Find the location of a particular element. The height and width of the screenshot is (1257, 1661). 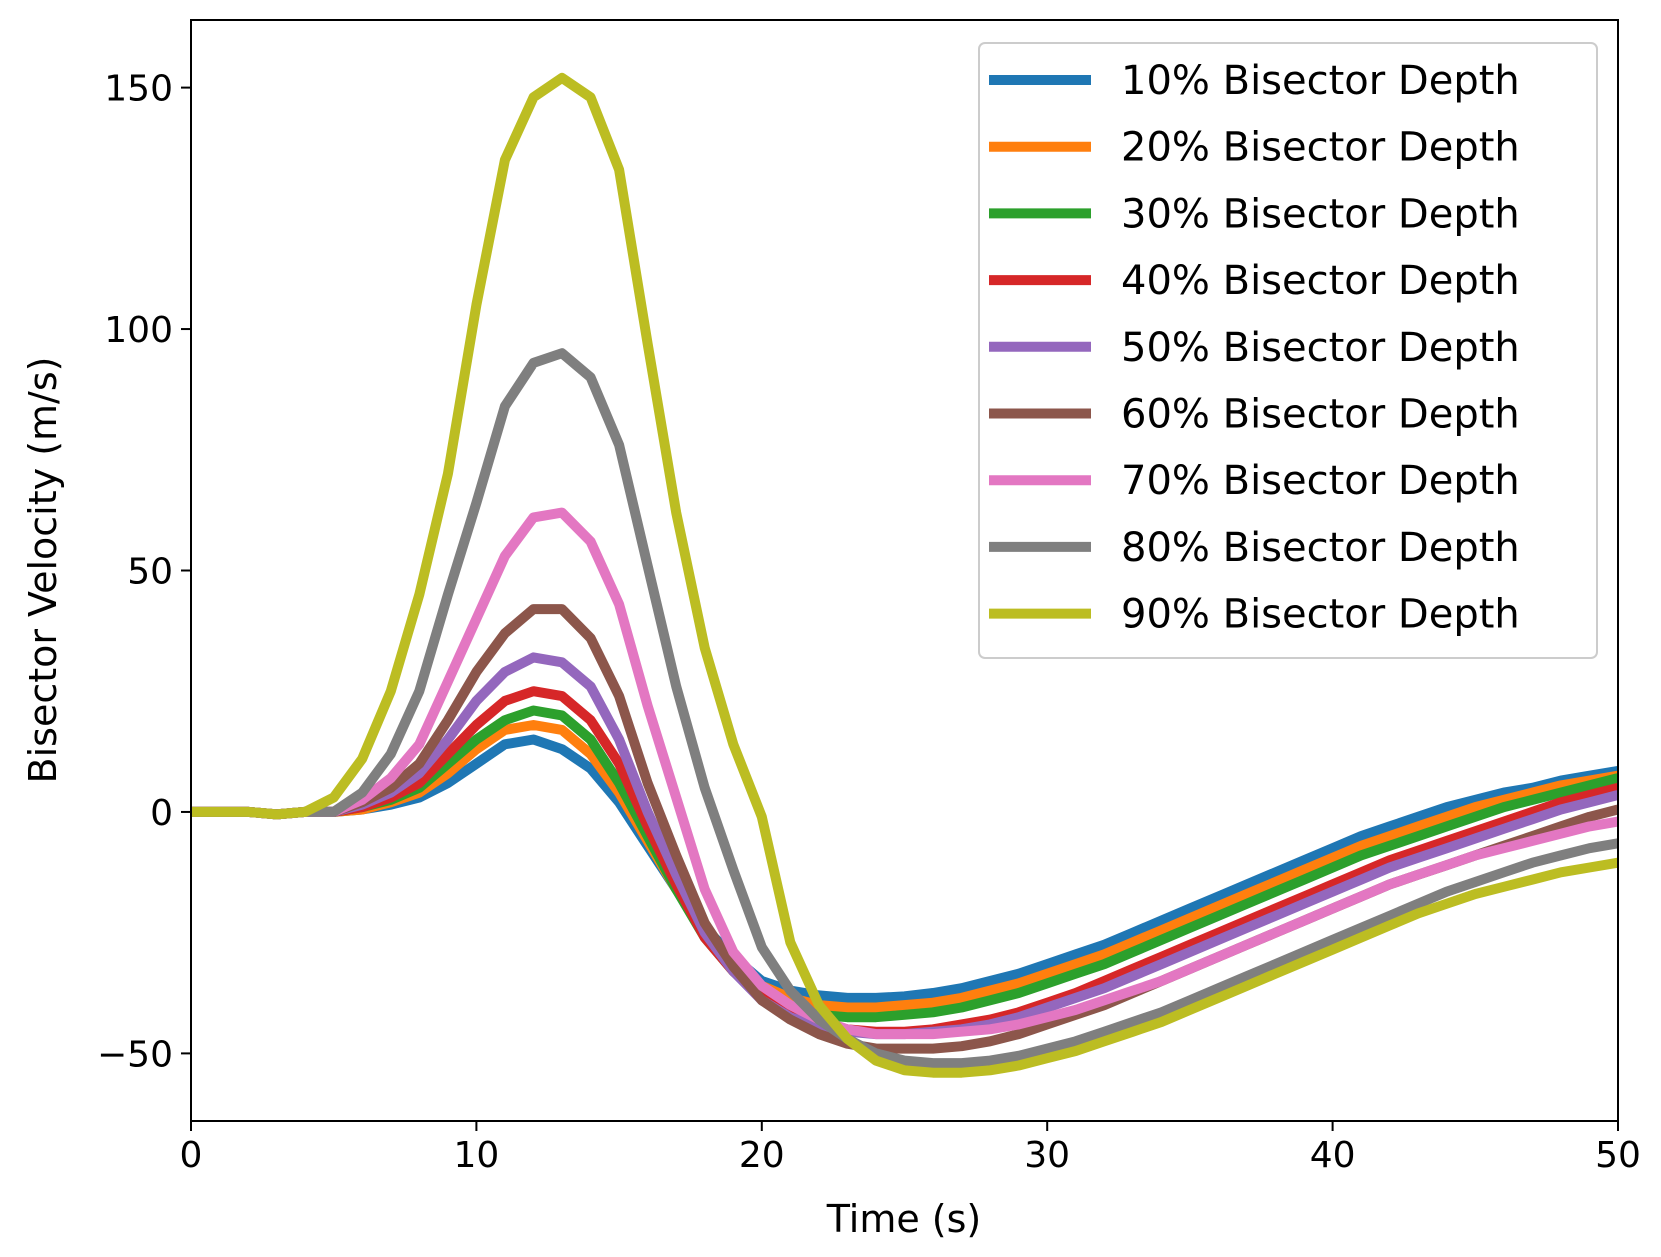

x-tick-label: 30 is located at coordinates (1047, 1155).